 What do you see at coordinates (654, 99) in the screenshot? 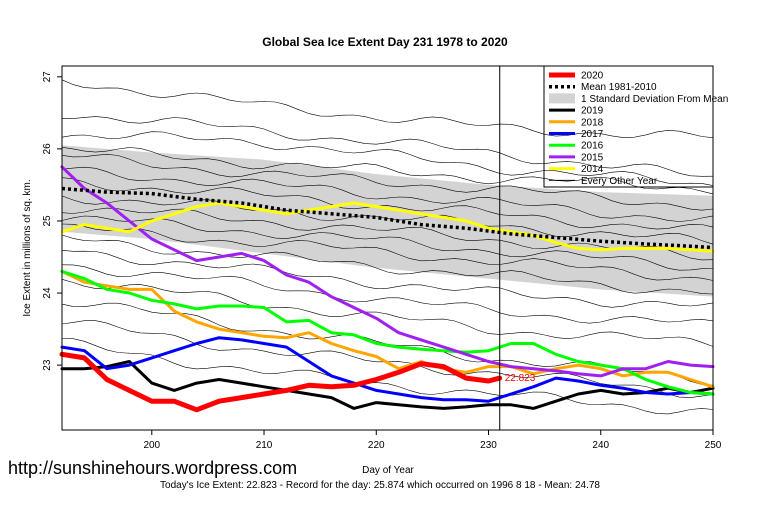
I see `legend-label: 1 Standard Deviation From Mean` at bounding box center [654, 99].